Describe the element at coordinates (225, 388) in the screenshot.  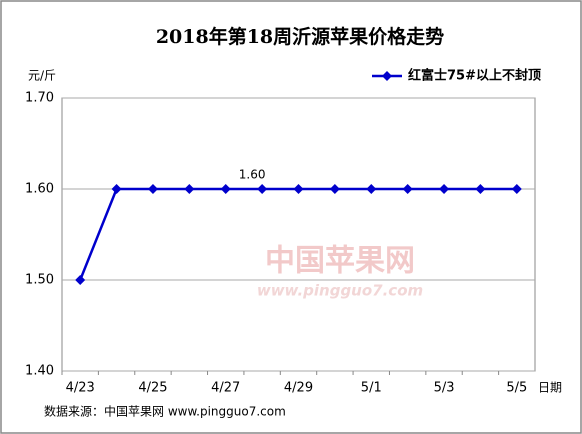
I see `x-tick-label: 4/27` at that location.